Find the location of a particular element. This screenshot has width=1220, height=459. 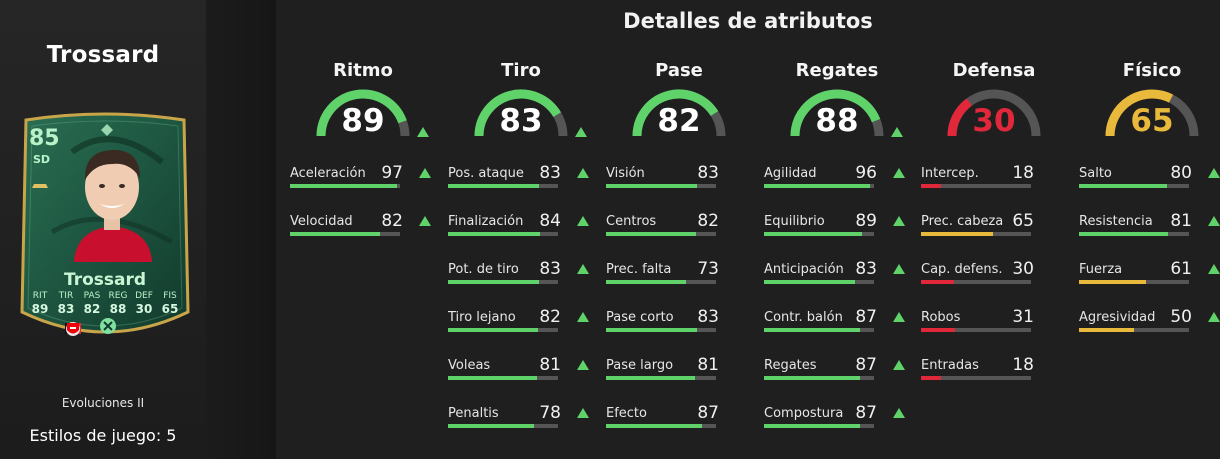

attribute-name: Penaltis is located at coordinates (473, 413).